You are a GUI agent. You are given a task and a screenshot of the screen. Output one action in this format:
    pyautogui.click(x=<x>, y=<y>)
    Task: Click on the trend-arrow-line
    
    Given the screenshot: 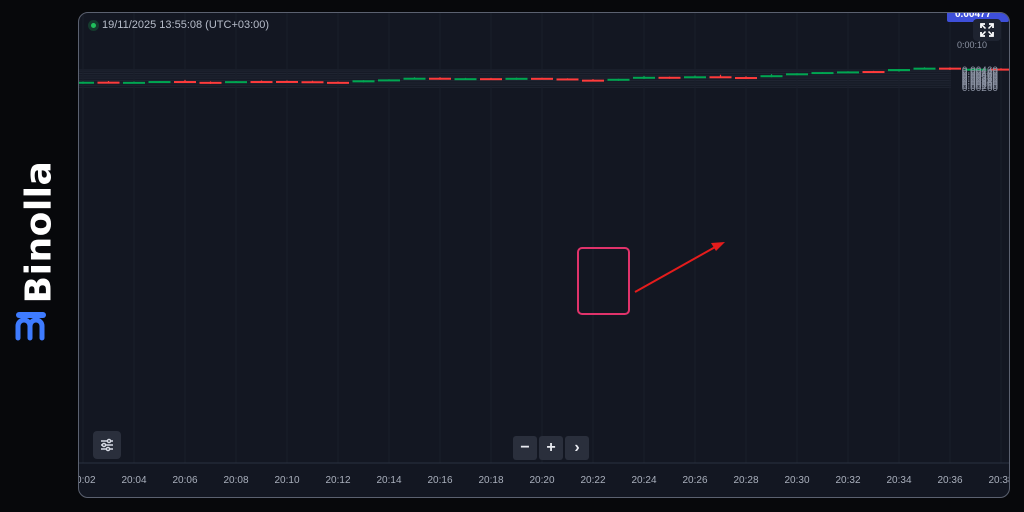 What is the action you would take?
    pyautogui.click(x=676, y=269)
    